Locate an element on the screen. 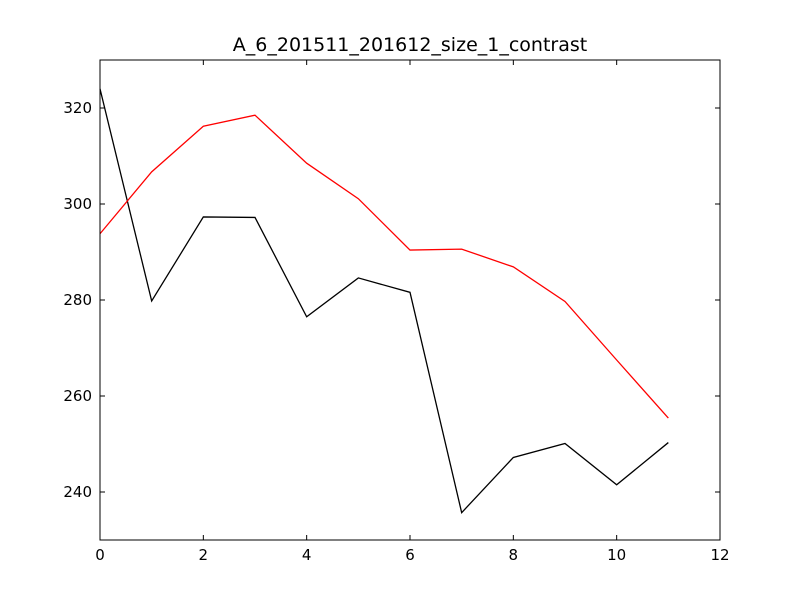 The height and width of the screenshot is (600, 800). x-tick-label: 2 is located at coordinates (204, 555).